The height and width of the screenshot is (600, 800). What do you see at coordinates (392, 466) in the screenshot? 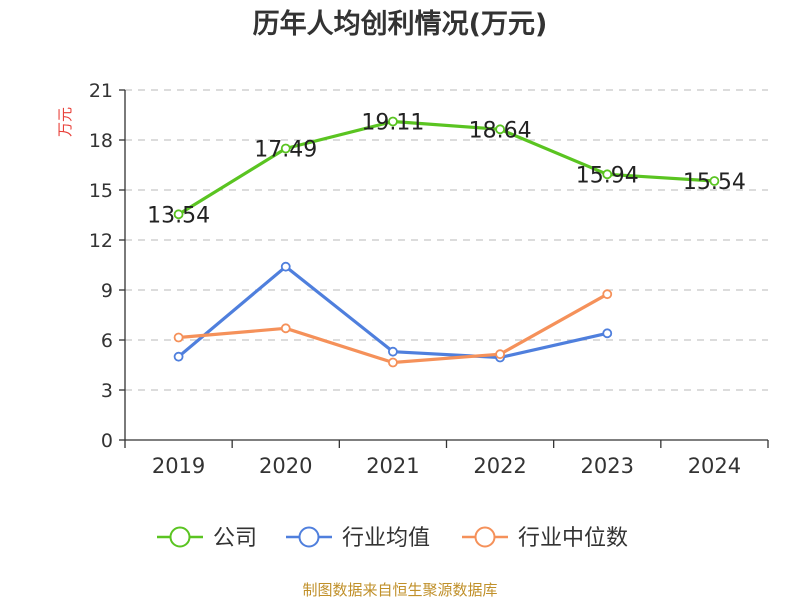
I see `x-tick-label: 2021` at bounding box center [392, 466].